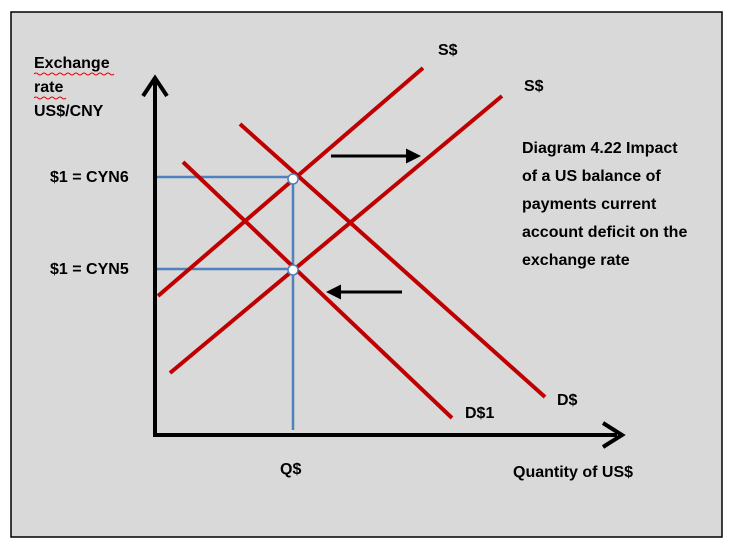 The image size is (731, 560). What do you see at coordinates (591, 176) in the screenshot?
I see `caption: of a US balance of` at bounding box center [591, 176].